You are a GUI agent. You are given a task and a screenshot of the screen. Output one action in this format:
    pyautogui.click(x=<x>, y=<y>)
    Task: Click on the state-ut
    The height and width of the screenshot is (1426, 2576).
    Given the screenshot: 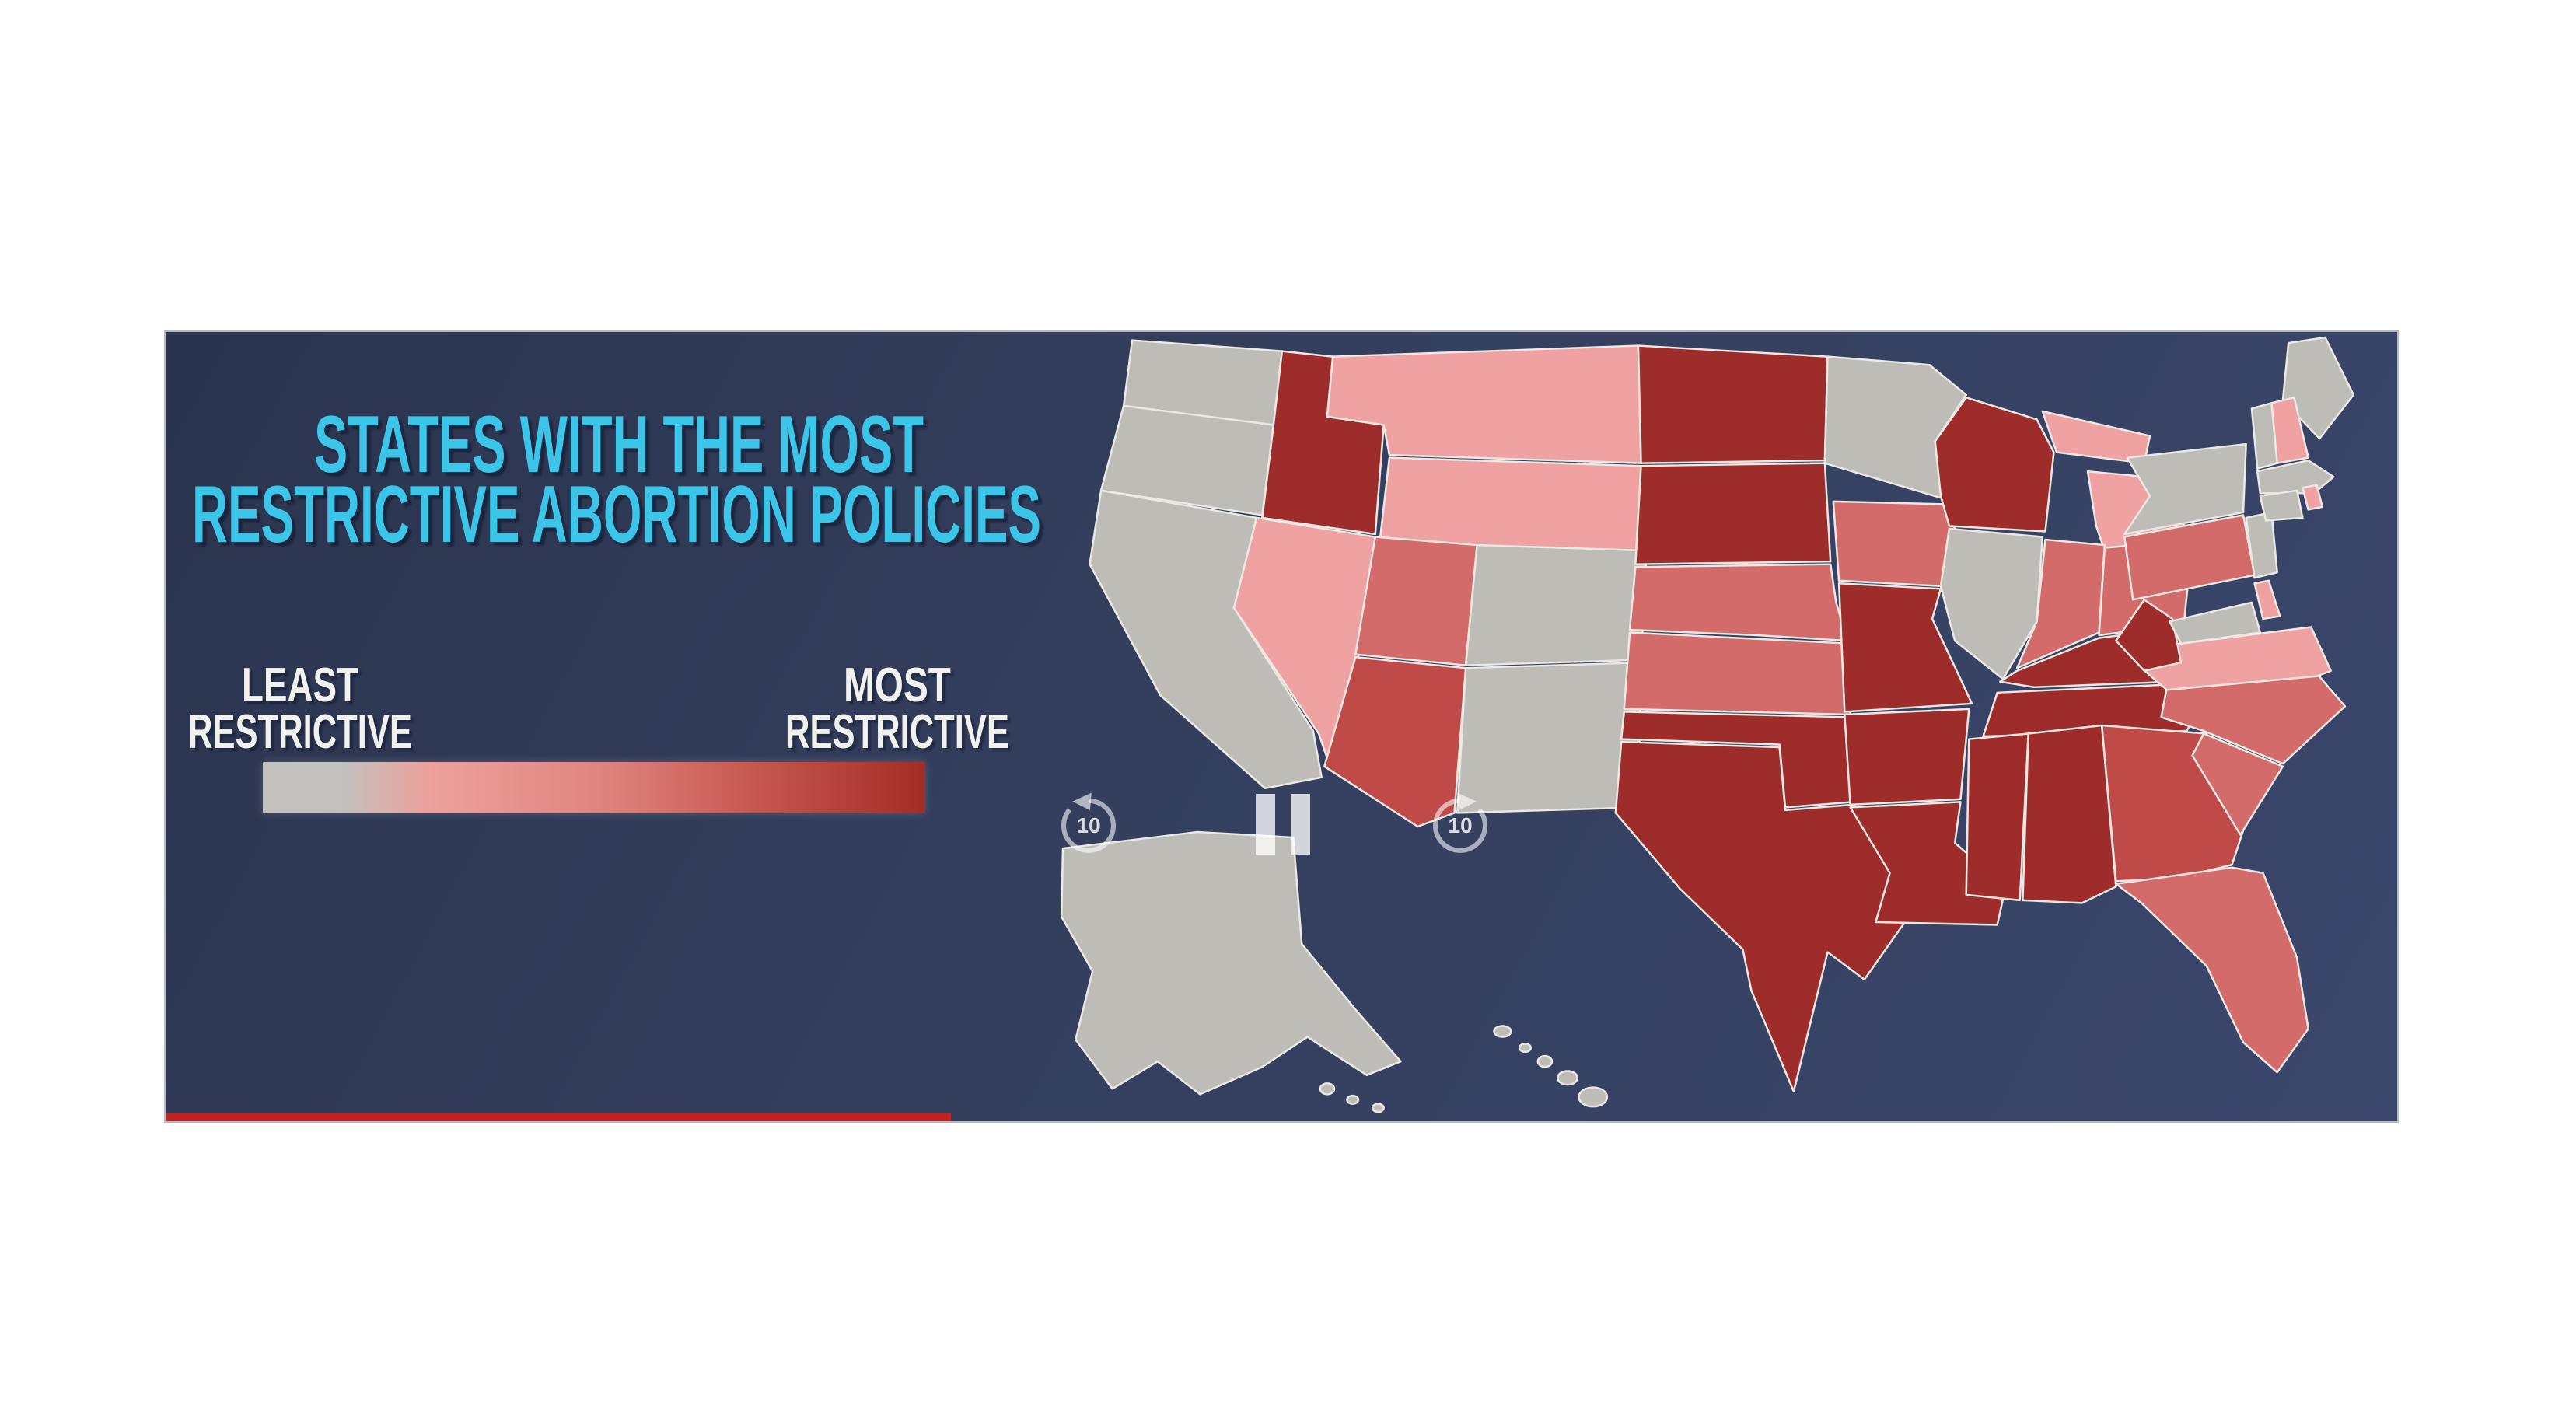 What is the action you would take?
    pyautogui.click(x=1416, y=601)
    